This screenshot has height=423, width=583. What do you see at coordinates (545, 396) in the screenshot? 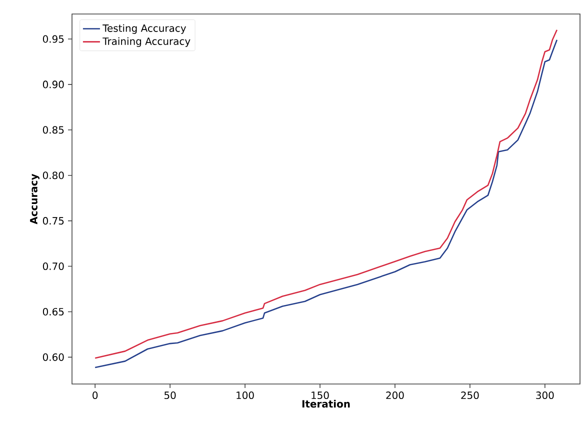
I see `x-tick-label: 300` at bounding box center [545, 396].